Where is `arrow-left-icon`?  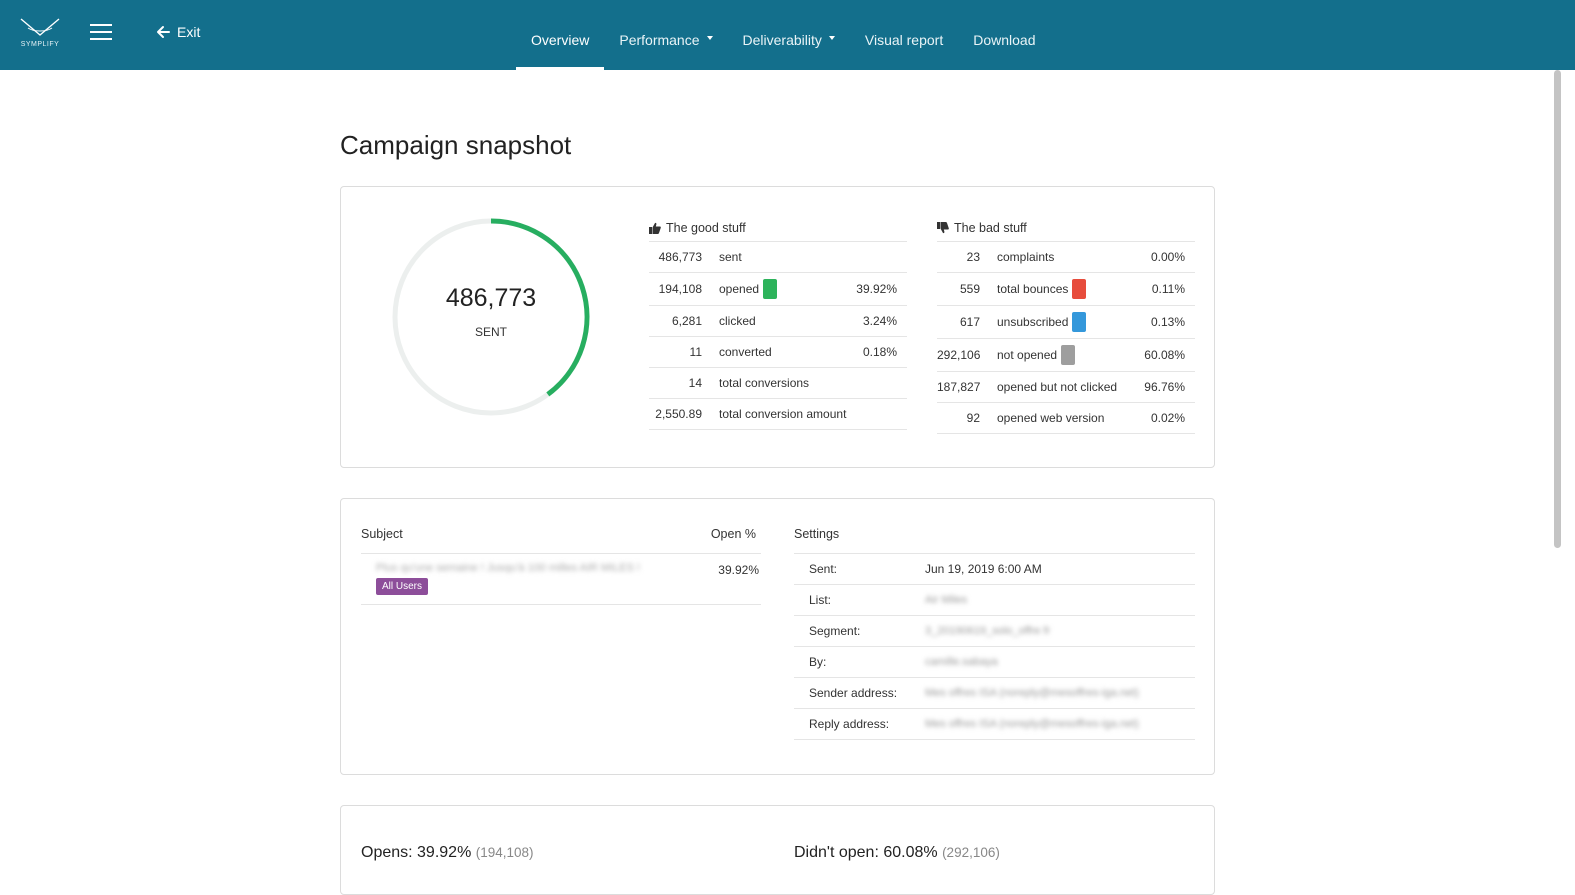
arrow-left-icon is located at coordinates (163, 32).